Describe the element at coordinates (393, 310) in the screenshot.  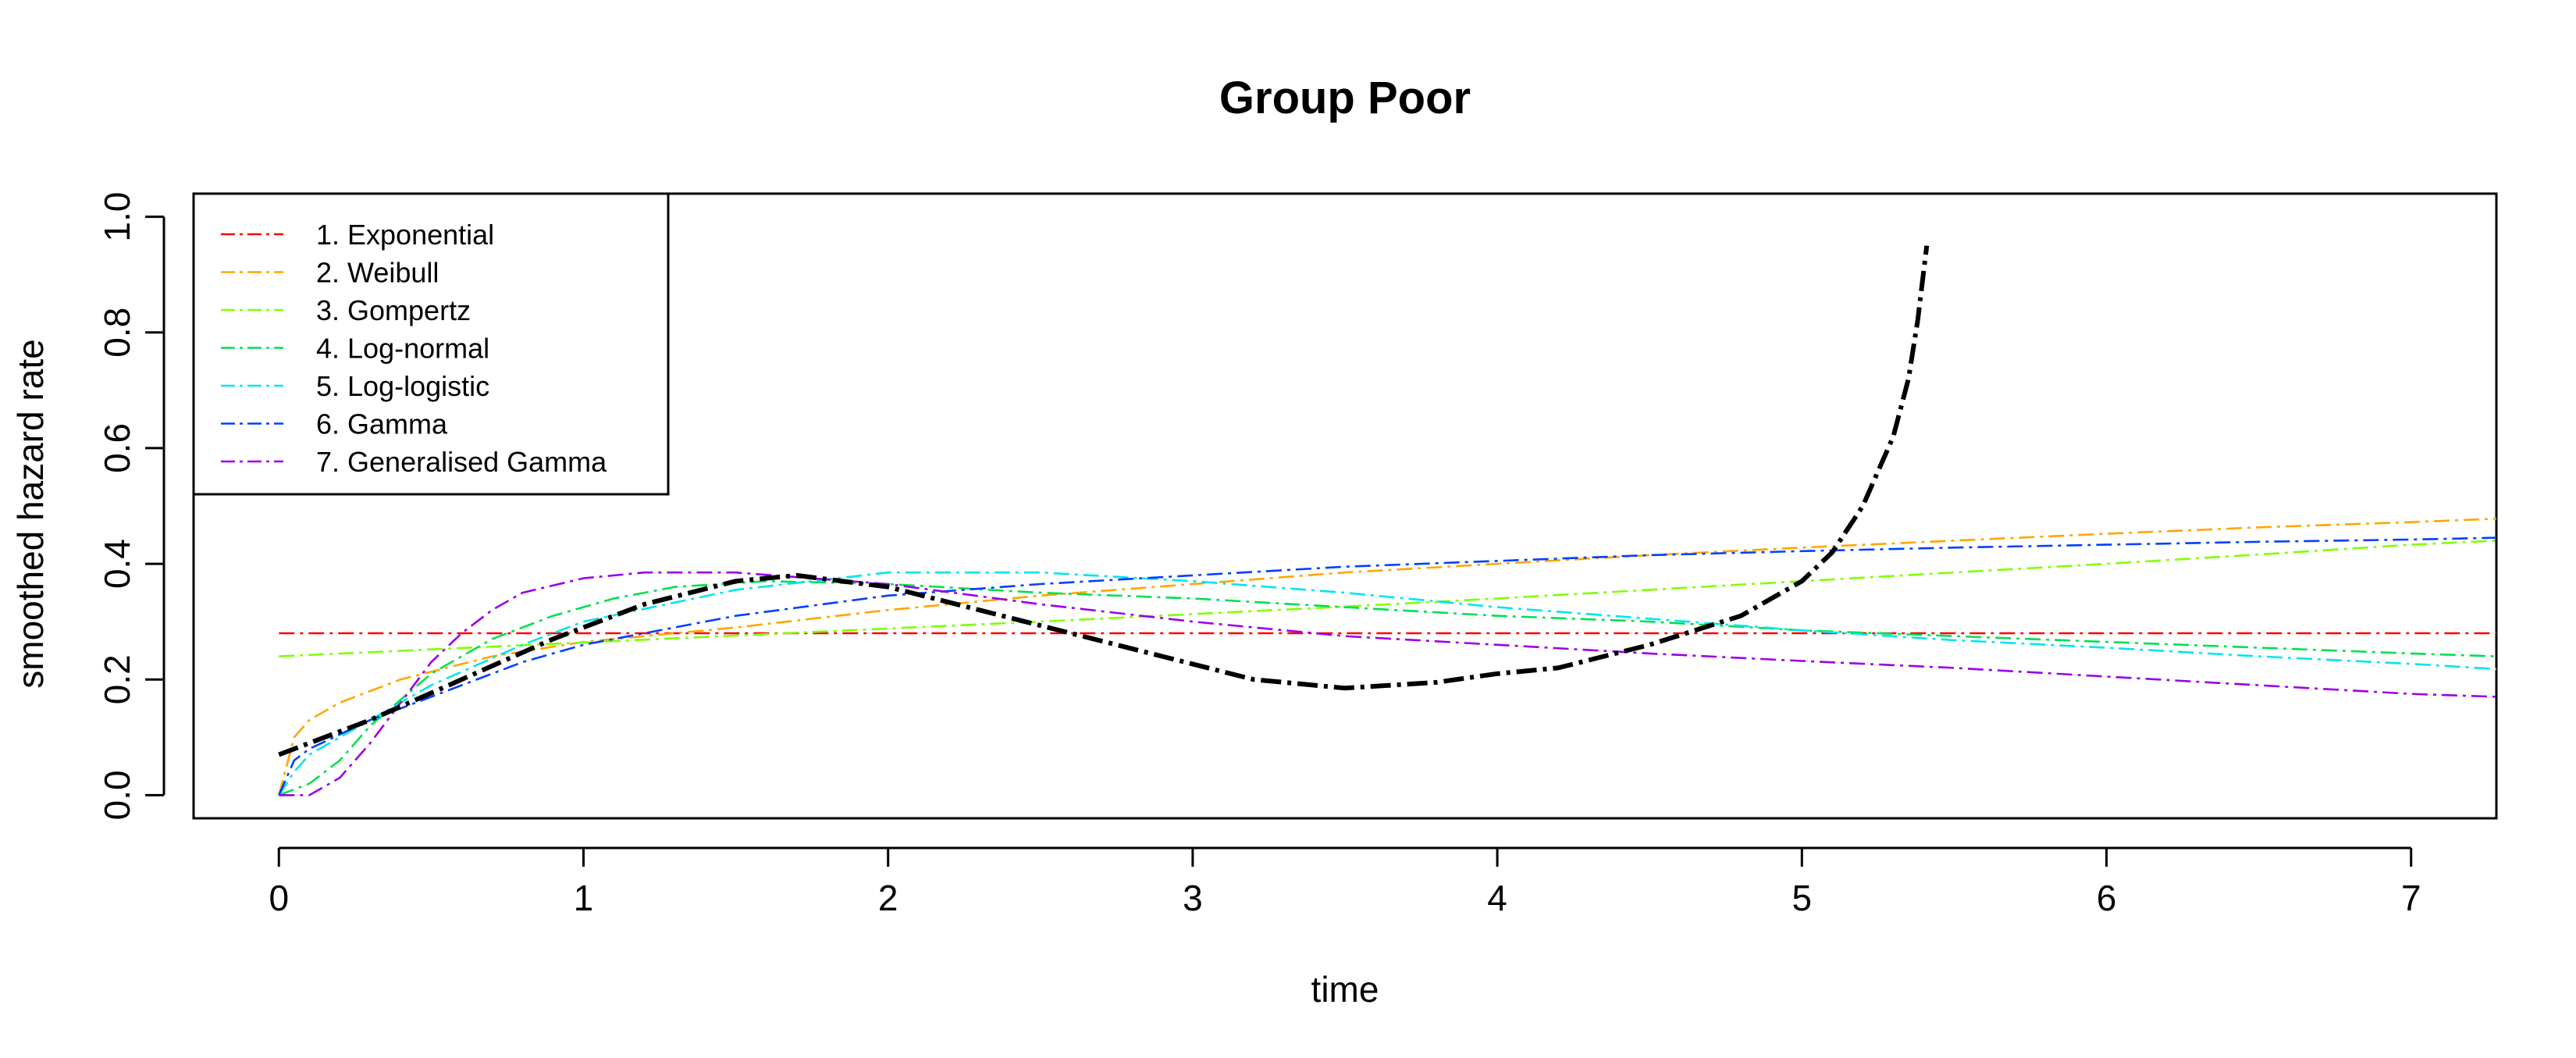
I see `legend-label: 3. Gompertz` at that location.